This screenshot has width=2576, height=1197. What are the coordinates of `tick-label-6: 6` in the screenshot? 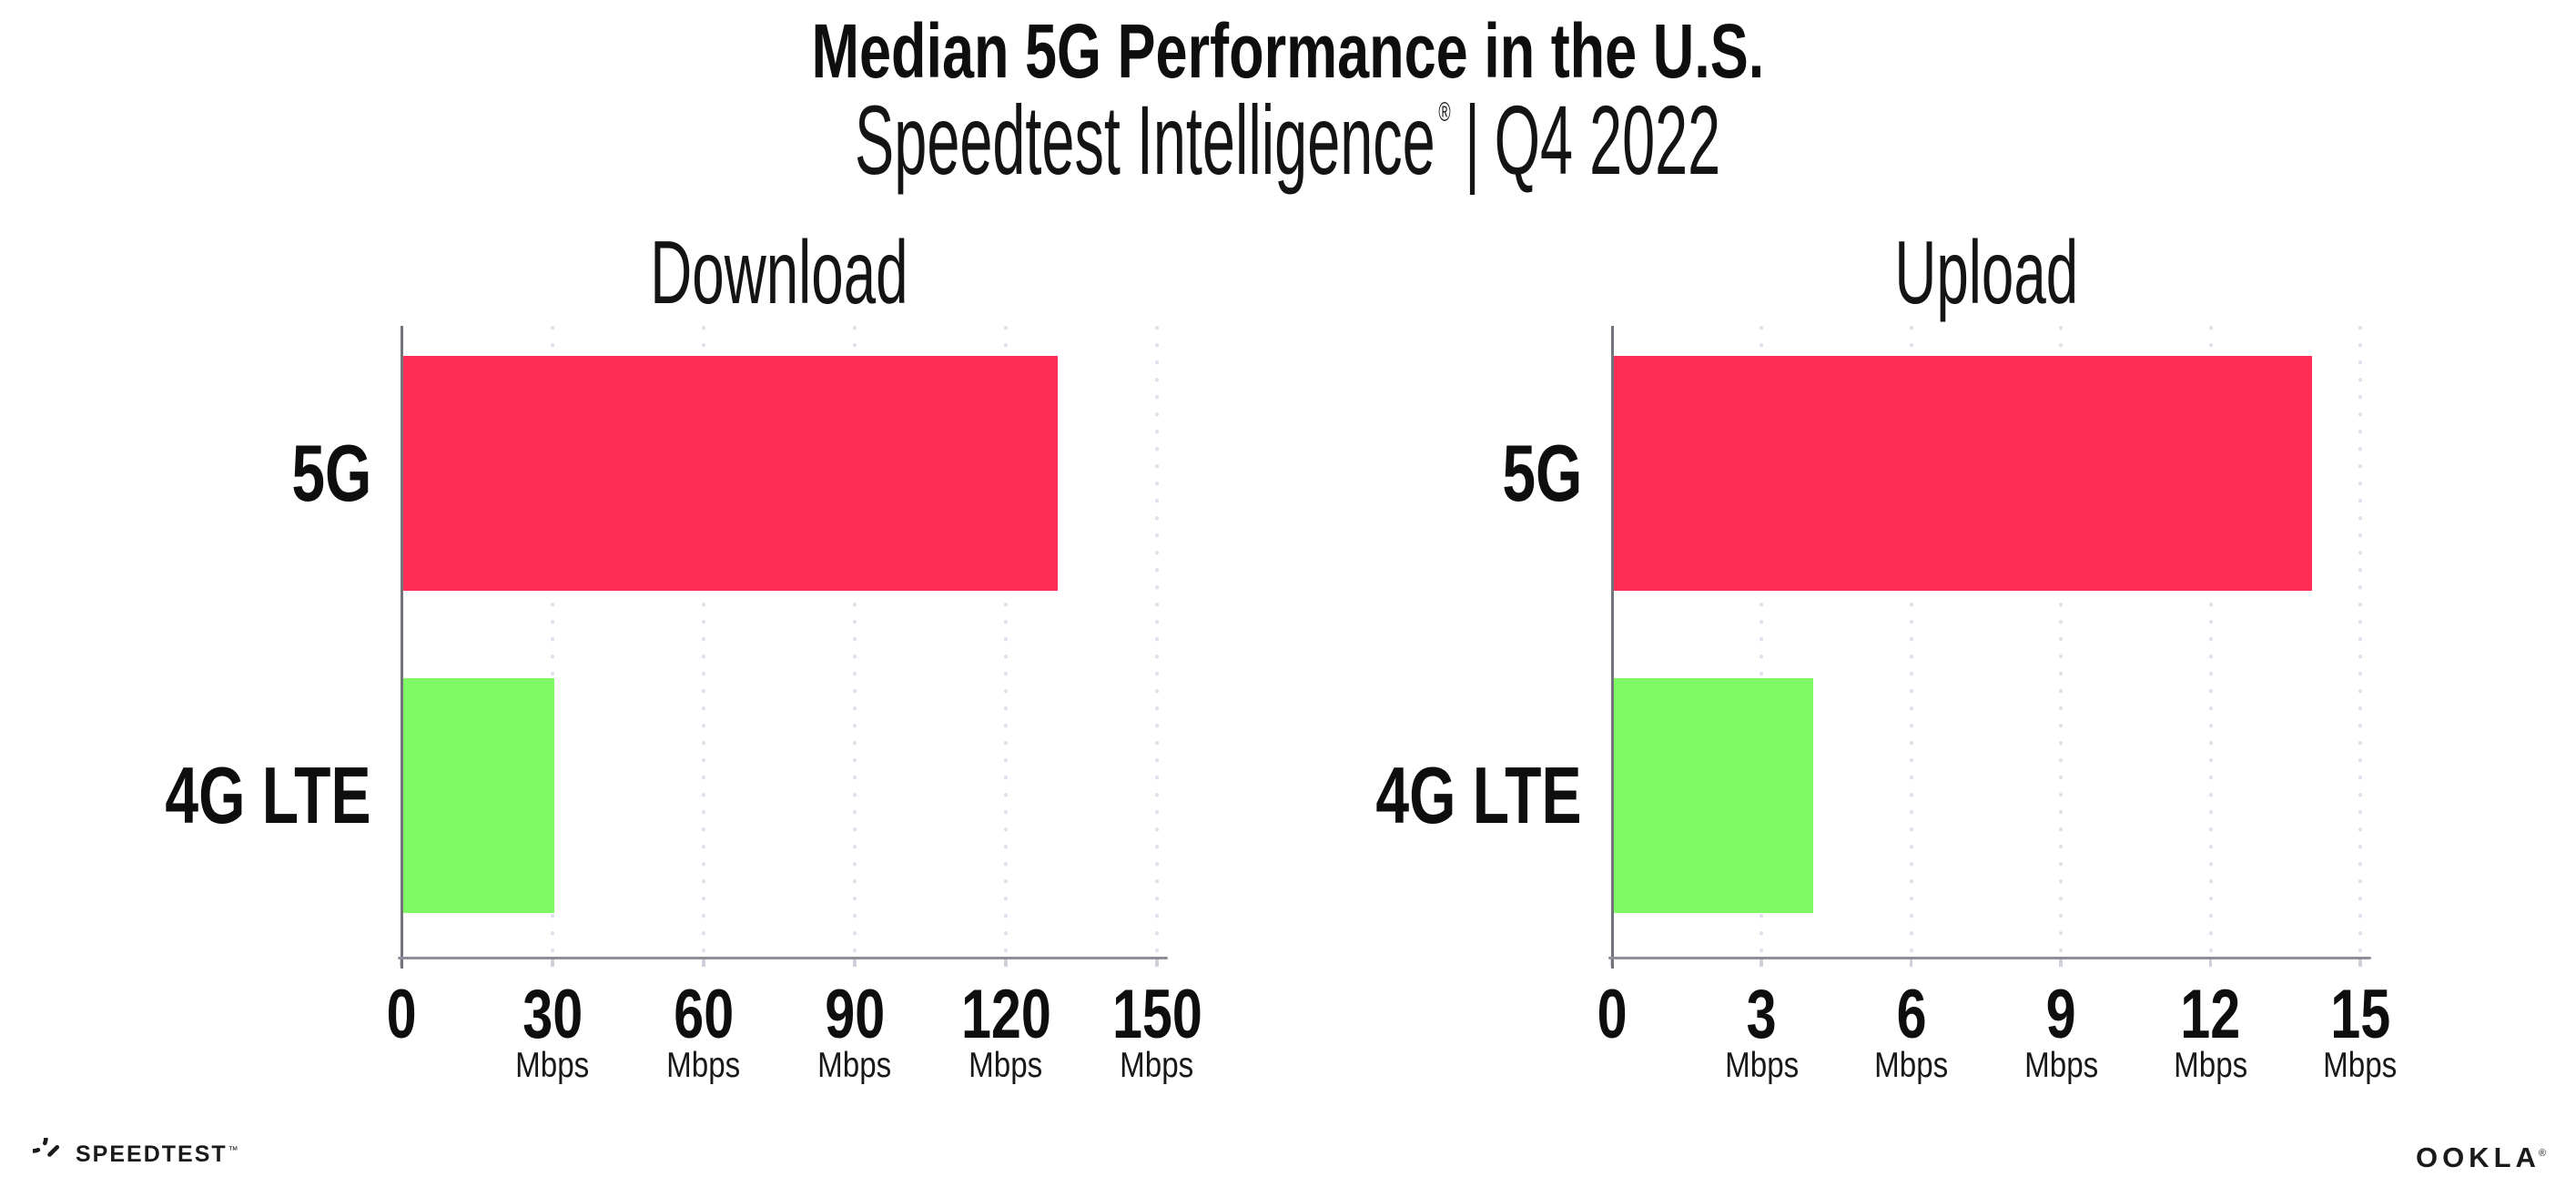 It's located at (1911, 1015).